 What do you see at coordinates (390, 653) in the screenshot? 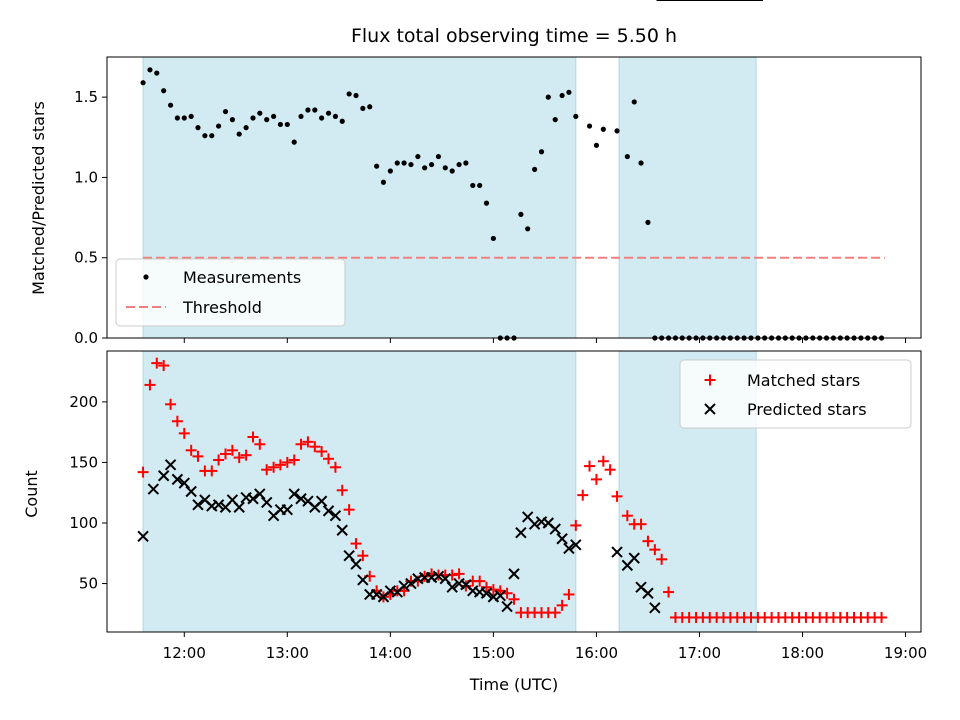
I see `x-tick-label: 14:00` at bounding box center [390, 653].